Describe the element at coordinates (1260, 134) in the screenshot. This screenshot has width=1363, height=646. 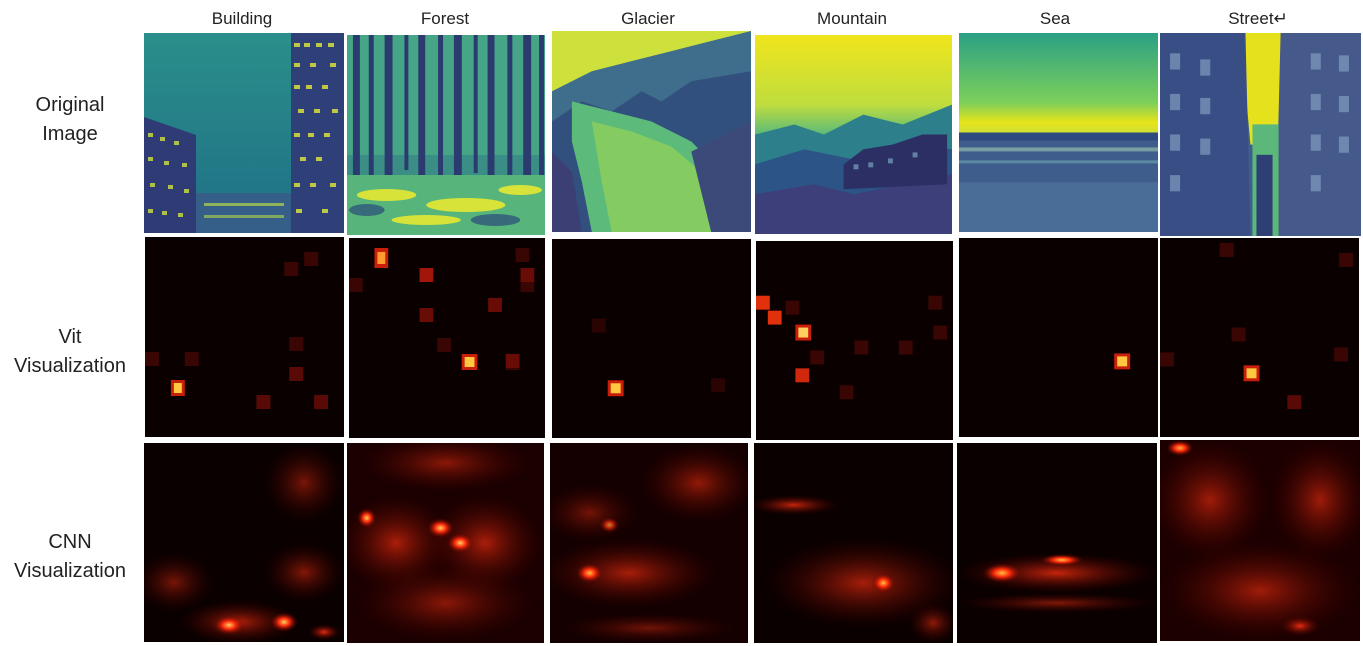
I see `original-image-street` at that location.